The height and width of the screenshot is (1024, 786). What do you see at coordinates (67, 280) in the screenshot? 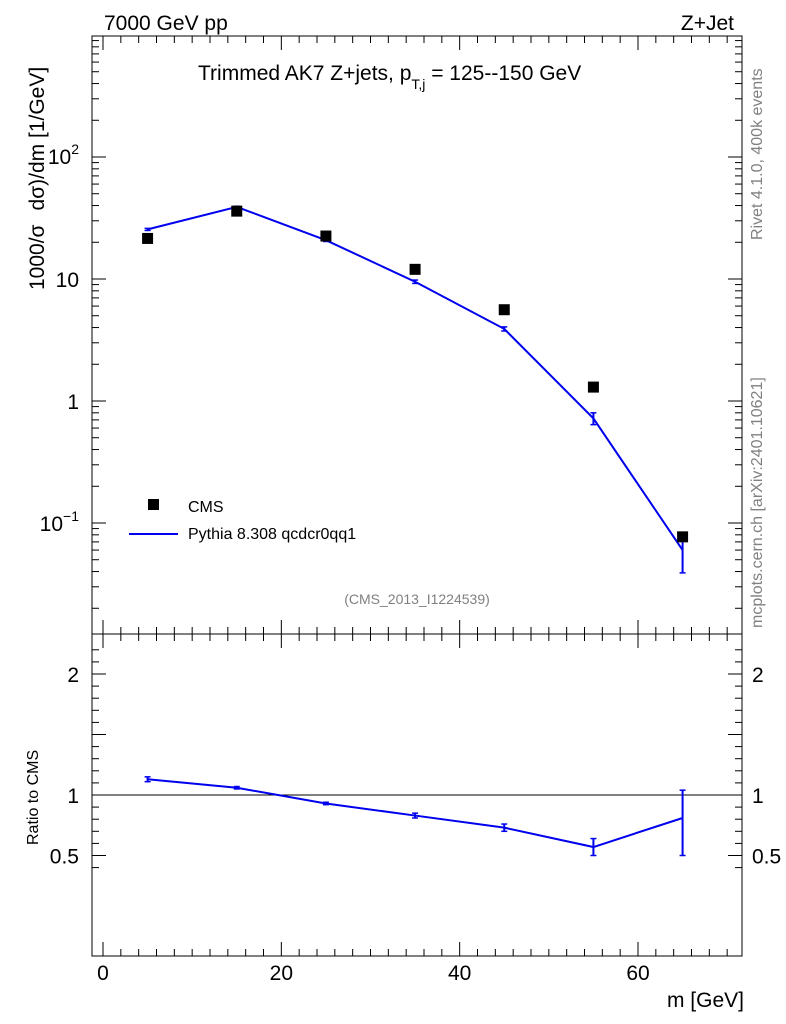
I see `ytick-label-10: 10` at bounding box center [67, 280].